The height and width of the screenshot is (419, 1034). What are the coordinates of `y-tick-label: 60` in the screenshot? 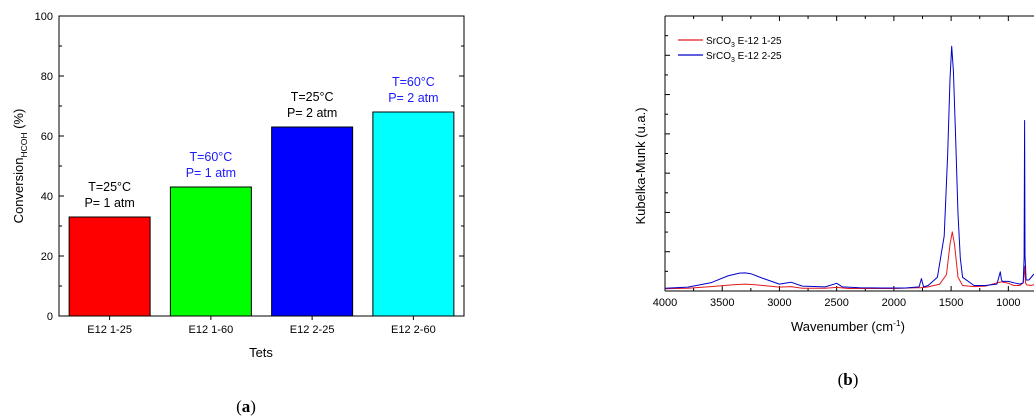 It's located at (47, 137).